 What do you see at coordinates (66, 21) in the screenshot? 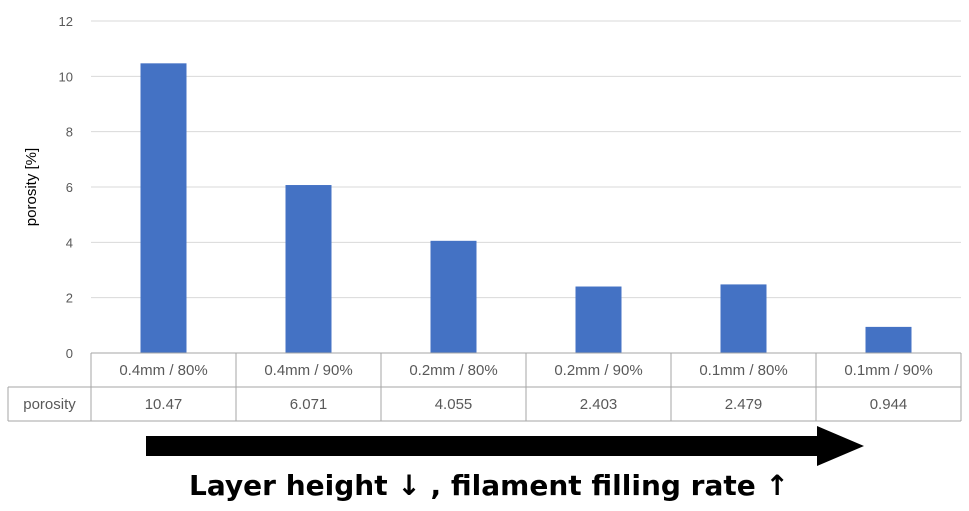
I see `y-tick-label: 12` at bounding box center [66, 21].